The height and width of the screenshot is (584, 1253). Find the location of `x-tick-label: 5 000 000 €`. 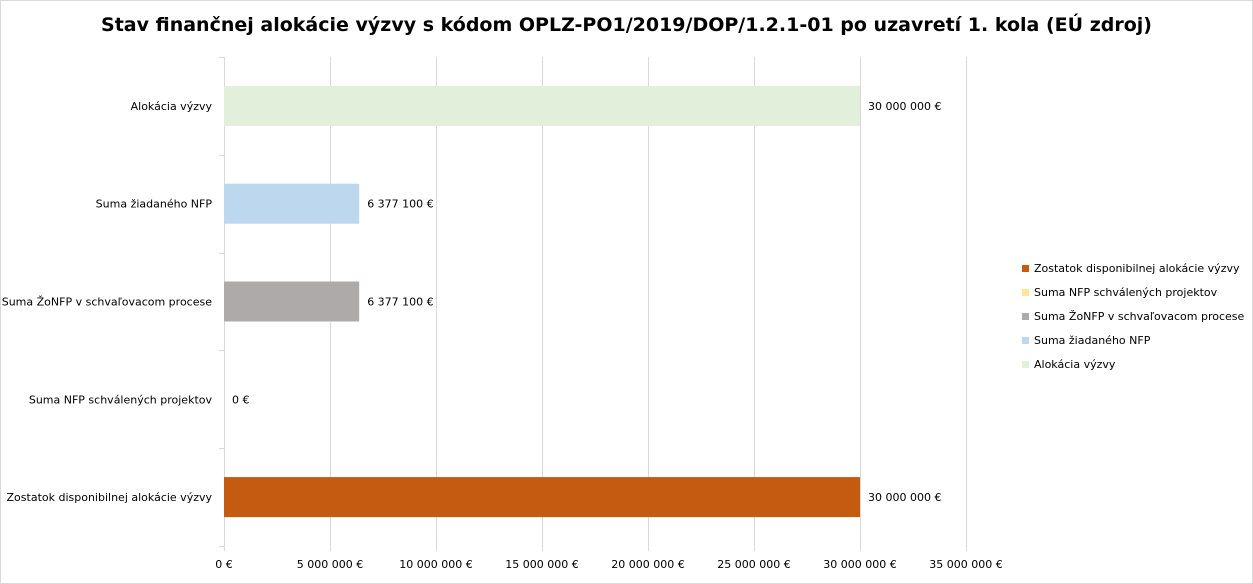

x-tick-label: 5 000 000 € is located at coordinates (330, 564).